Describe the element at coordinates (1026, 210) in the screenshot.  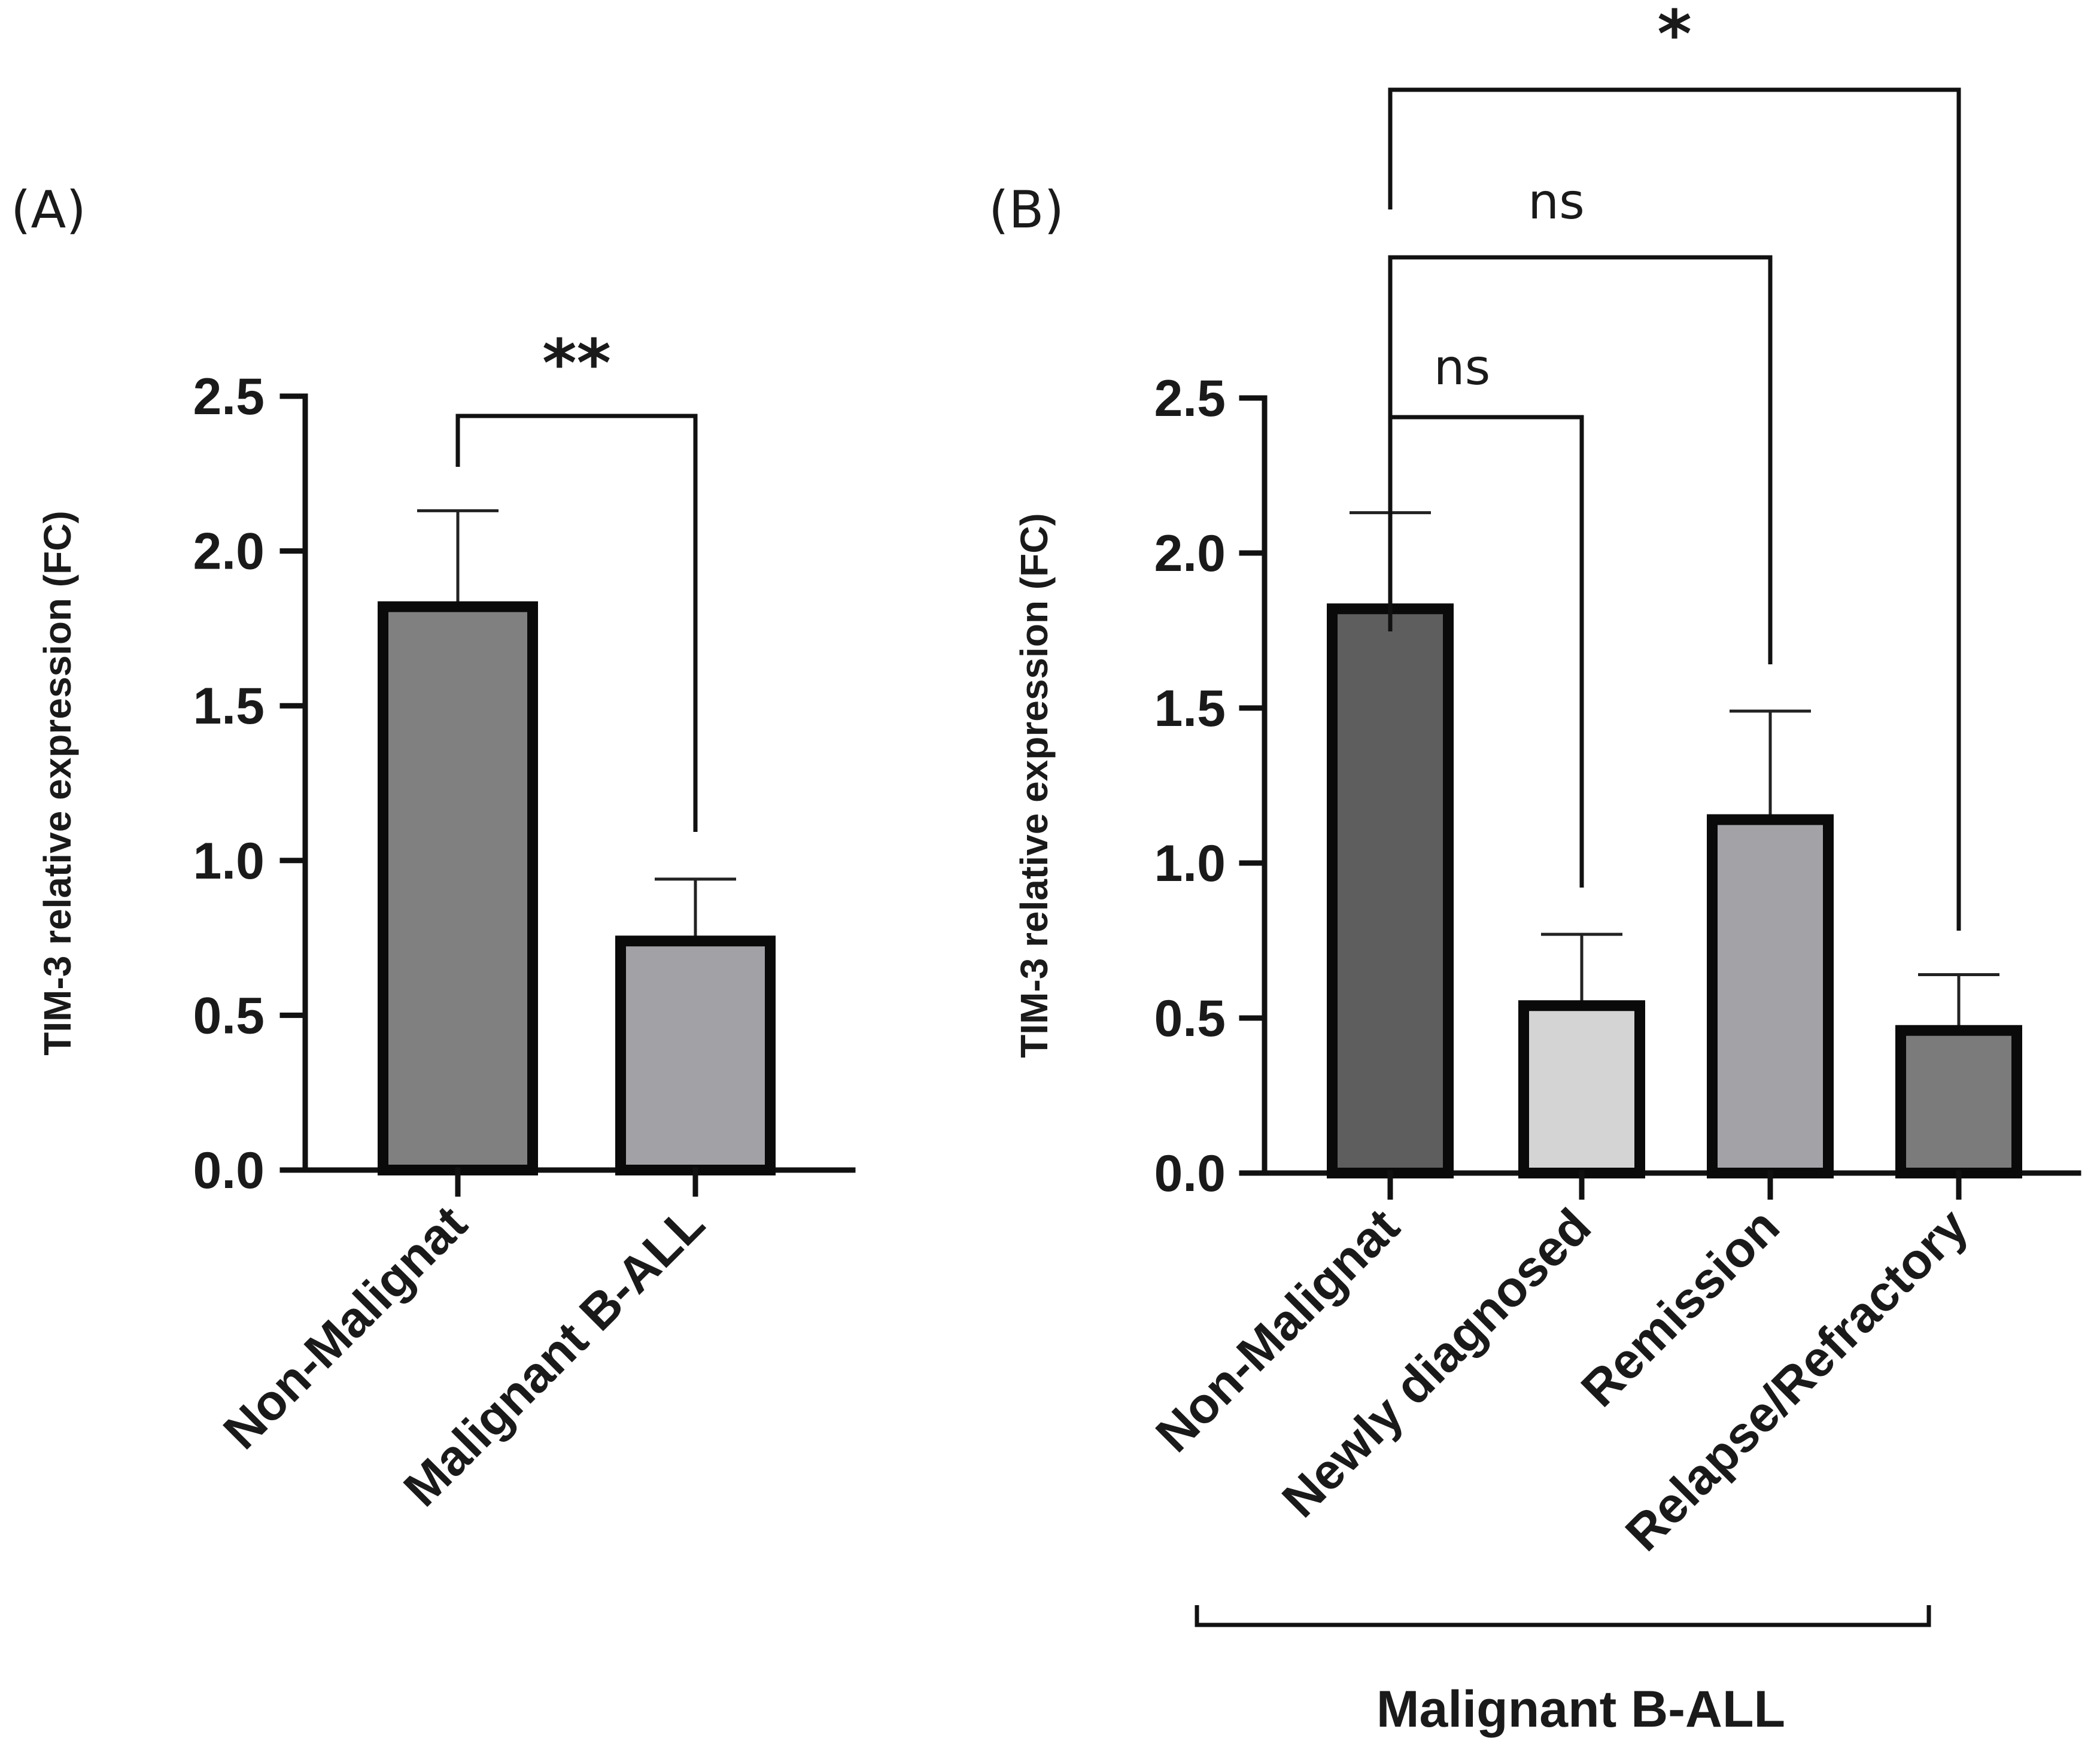
I see `panel-label: (B)` at that location.